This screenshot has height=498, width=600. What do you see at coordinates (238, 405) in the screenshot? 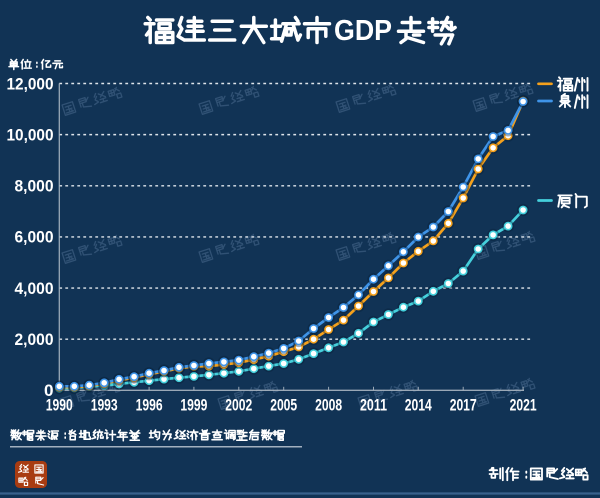
I see `svg-text: 2002` at bounding box center [238, 405].